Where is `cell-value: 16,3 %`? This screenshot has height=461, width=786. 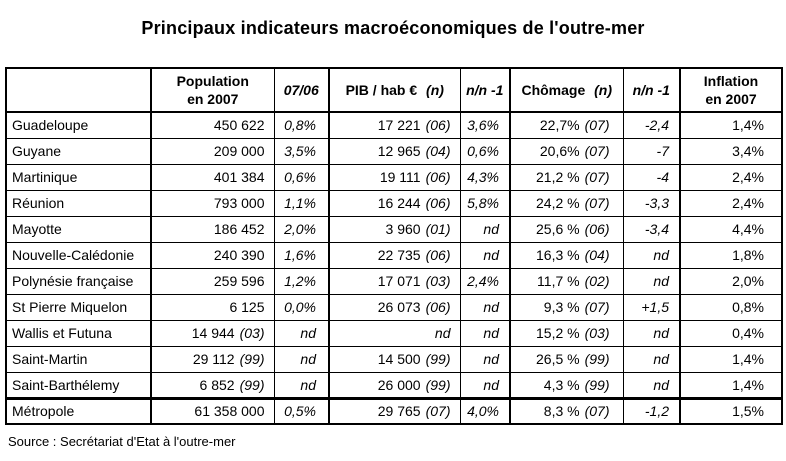
cell-value: 16,3 % is located at coordinates (558, 255).